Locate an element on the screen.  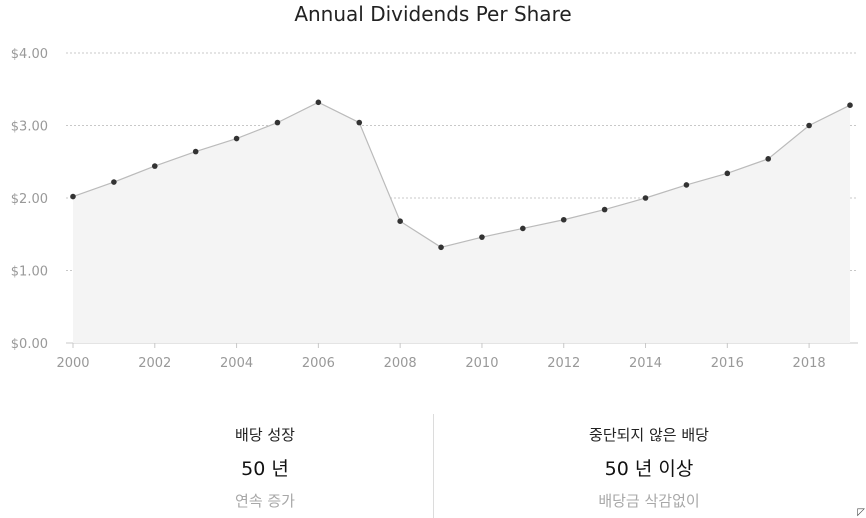
x-tick-label: 2002 is located at coordinates (154, 363).